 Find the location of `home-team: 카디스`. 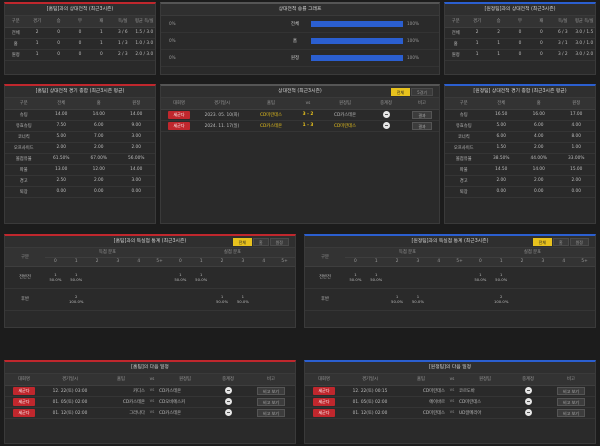

home-team: 카디스 is located at coordinates (121, 391).